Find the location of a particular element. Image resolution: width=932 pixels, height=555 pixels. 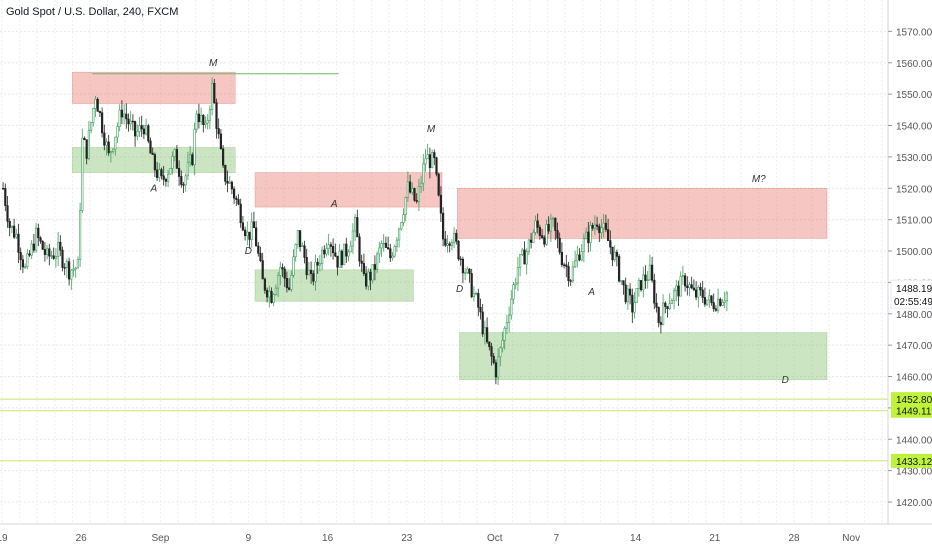

countdown-label: 02:55:49 is located at coordinates (913, 302).